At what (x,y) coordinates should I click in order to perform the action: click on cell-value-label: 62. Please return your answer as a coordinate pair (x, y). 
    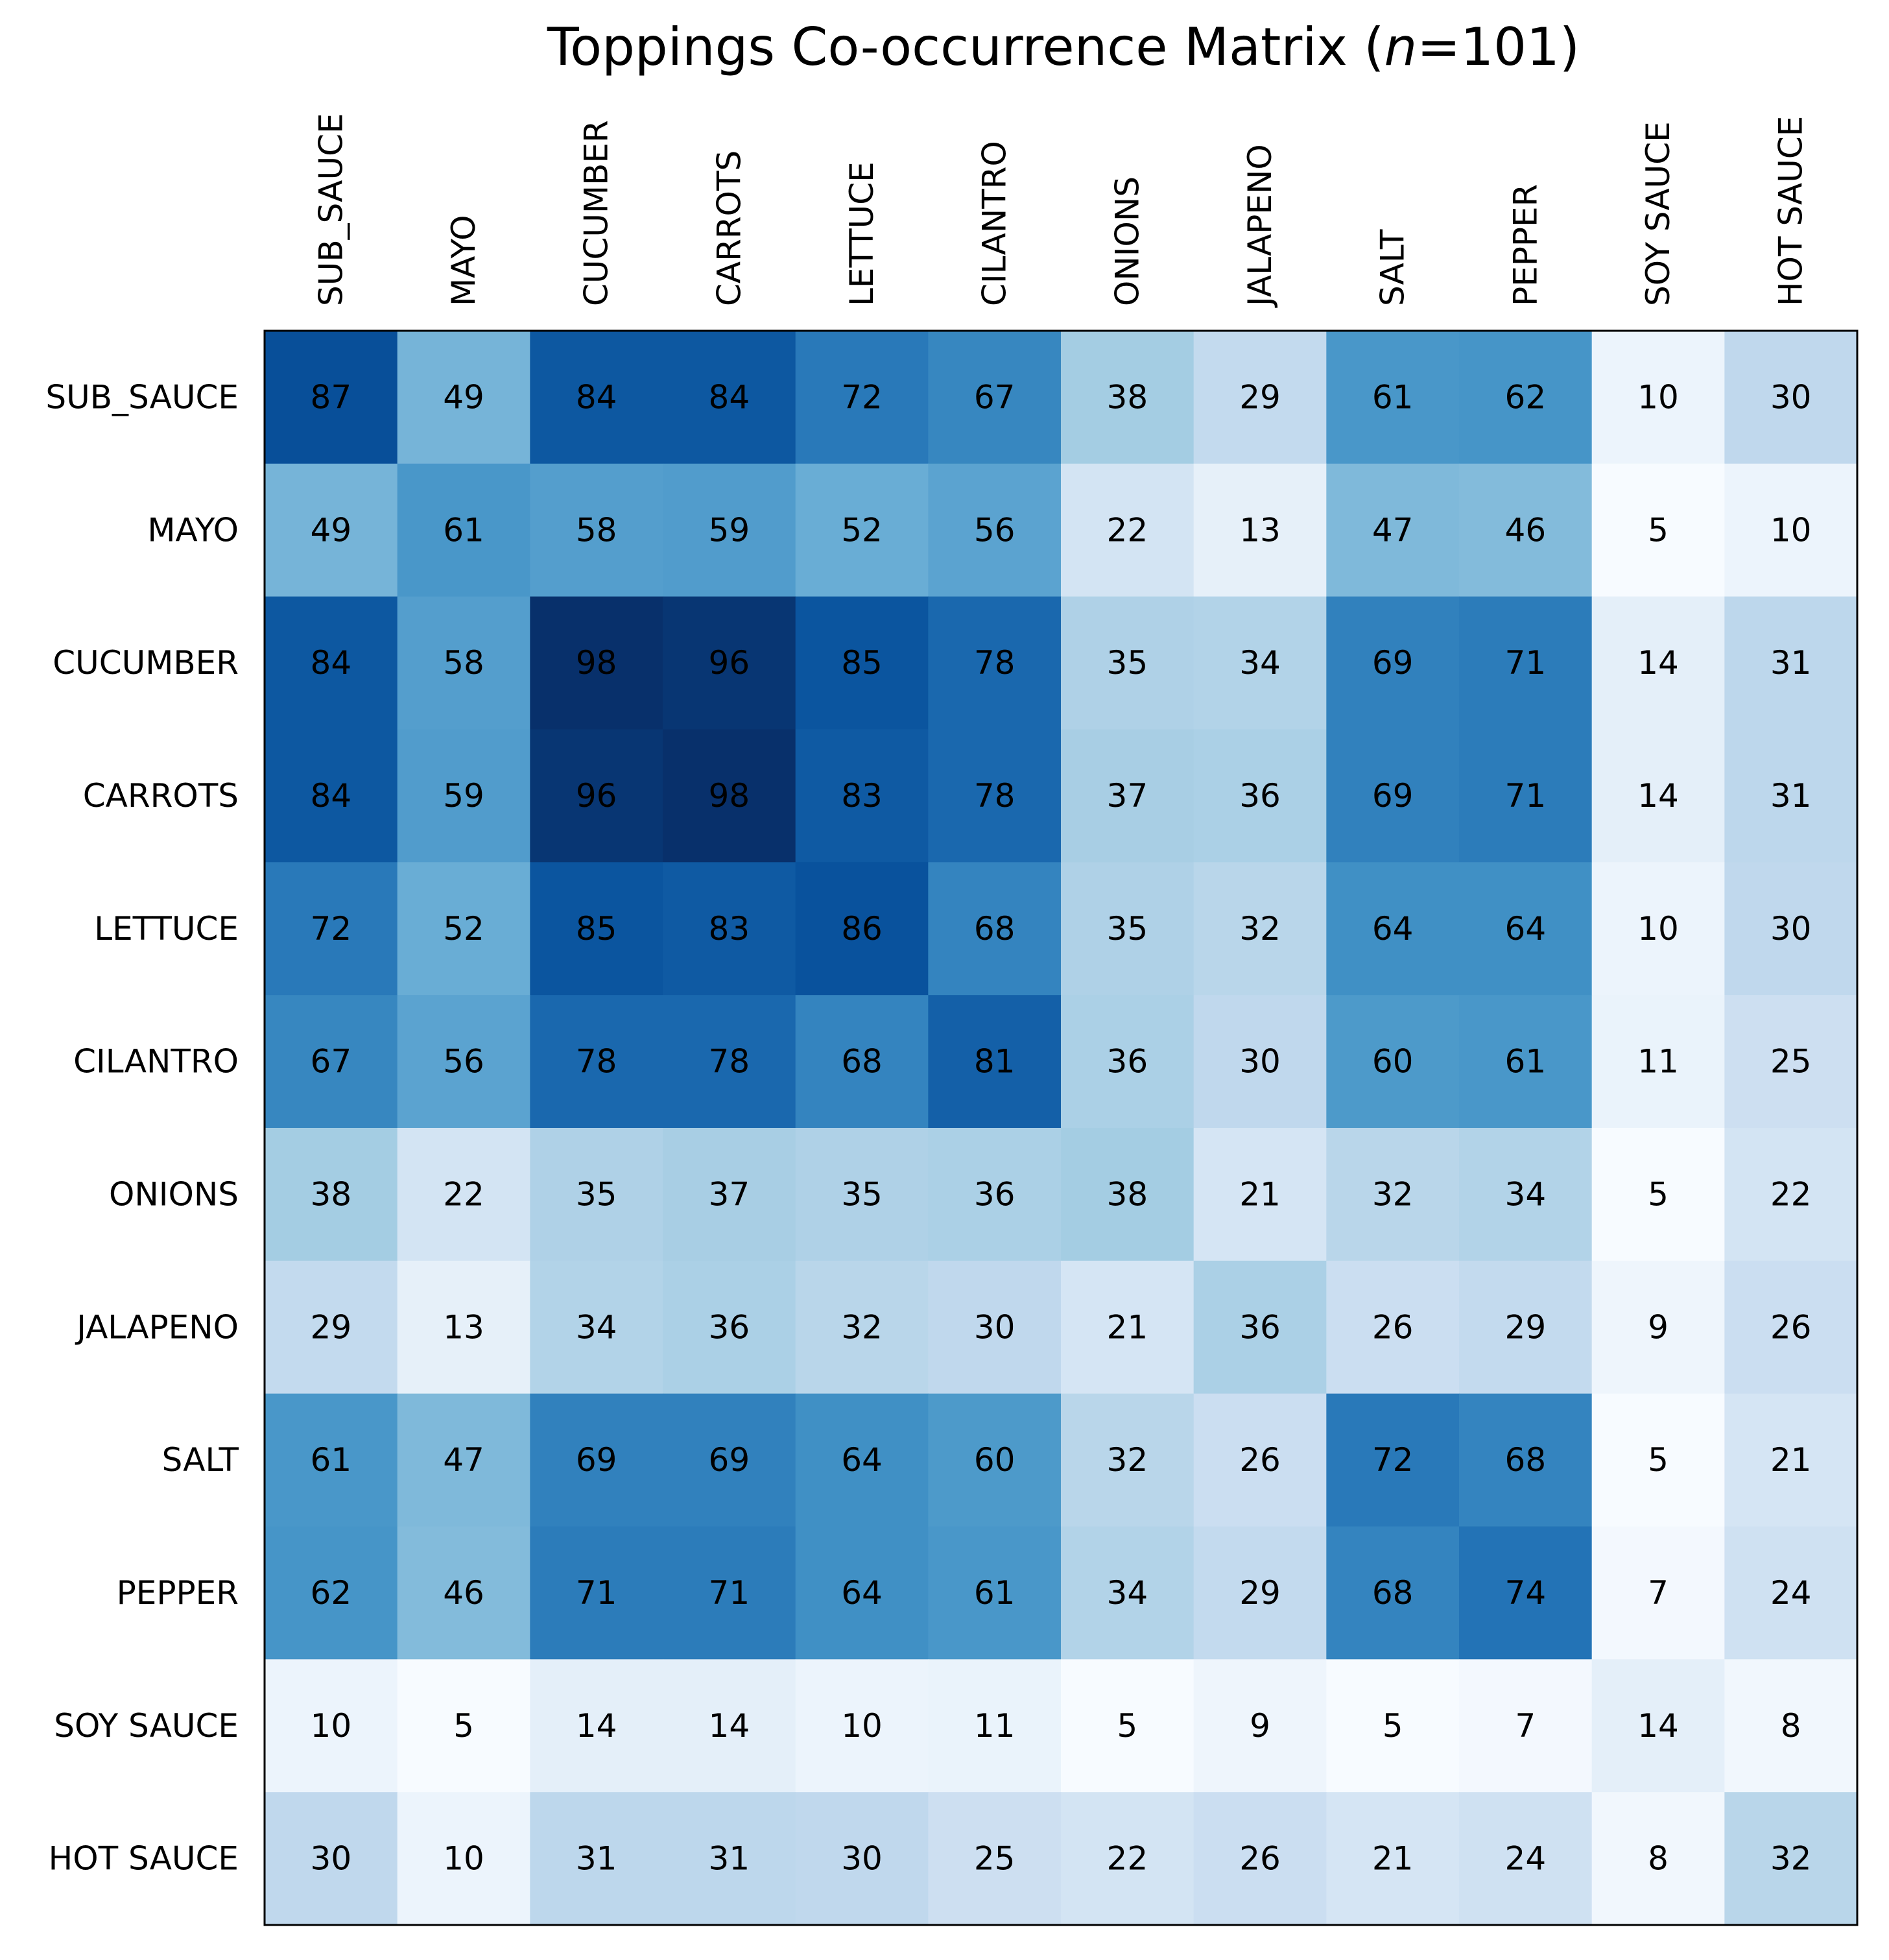
    Looking at the image, I should click on (331, 1593).